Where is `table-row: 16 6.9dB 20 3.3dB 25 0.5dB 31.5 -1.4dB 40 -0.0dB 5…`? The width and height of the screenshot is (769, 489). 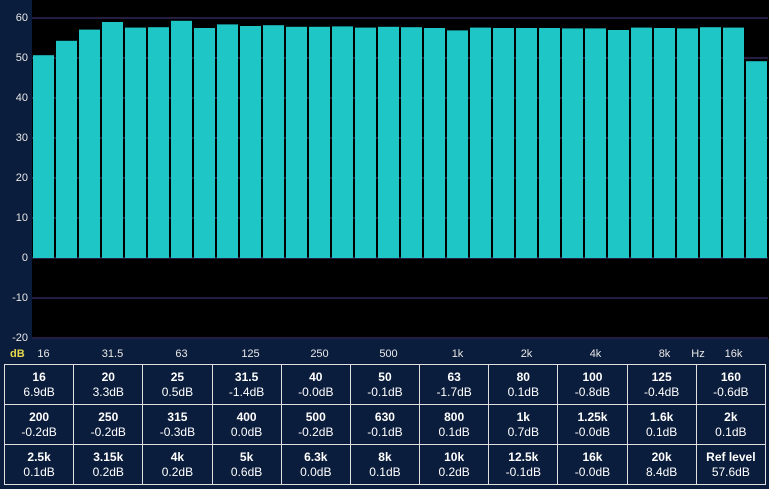
table-row: 16 6.9dB 20 3.3dB 25 0.5dB 31.5 -1.4dB 40 -0.0dB 5… is located at coordinates (385, 384).